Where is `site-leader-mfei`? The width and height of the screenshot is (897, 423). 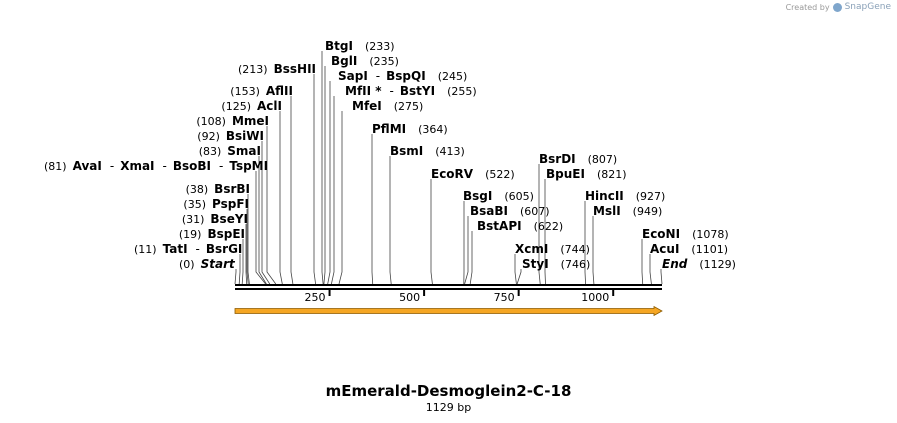 site-leader-mfei is located at coordinates (340, 198).